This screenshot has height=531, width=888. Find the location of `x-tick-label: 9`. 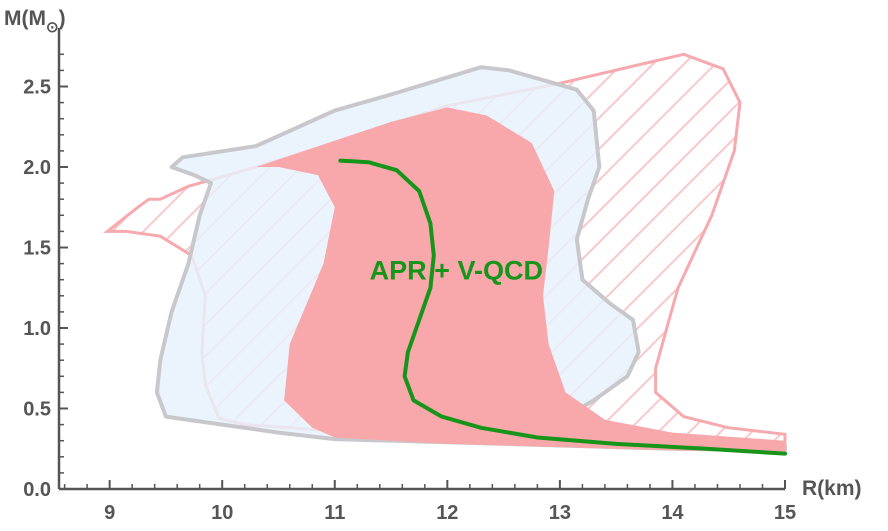

x-tick-label: 9 is located at coordinates (109, 513).